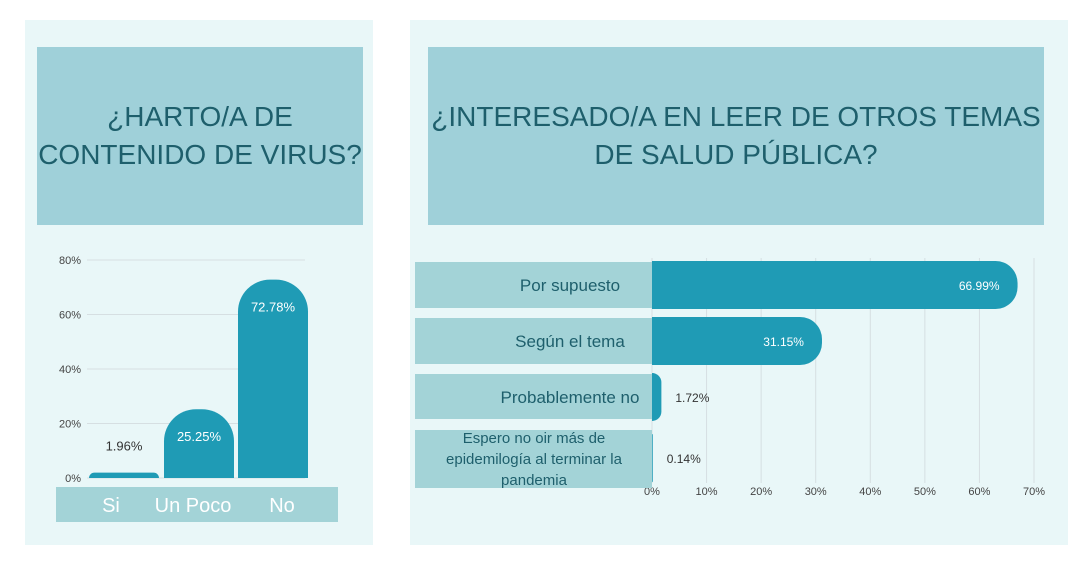 This screenshot has height=570, width=1086. I want to click on right-category-label: Por supuesto, so click(570, 285).